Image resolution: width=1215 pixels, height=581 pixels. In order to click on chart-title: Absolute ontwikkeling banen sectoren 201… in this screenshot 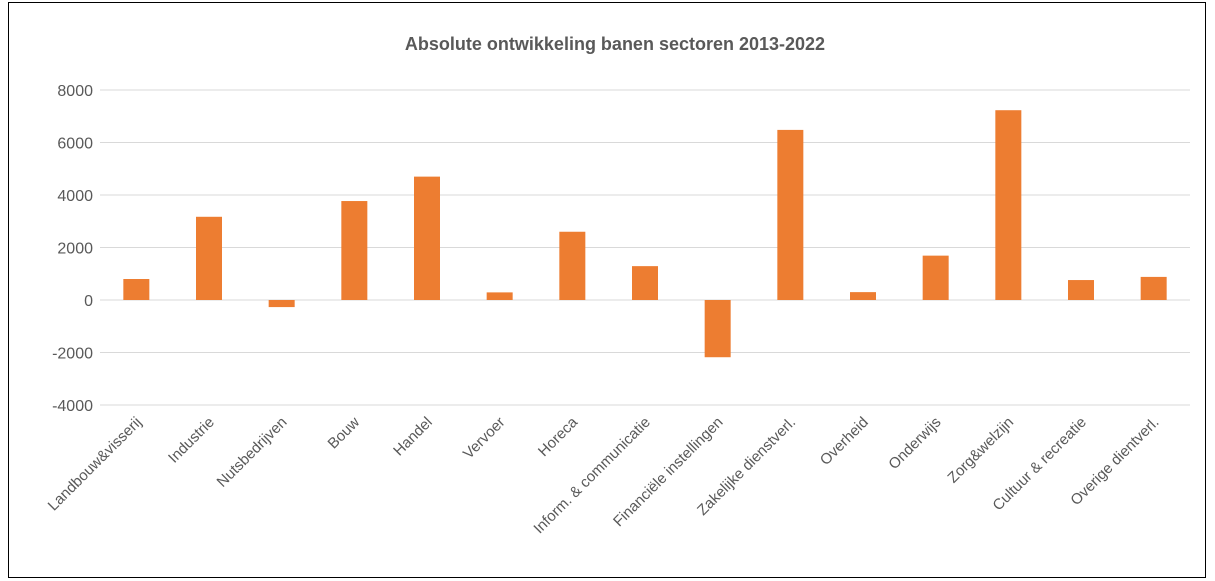, I will do `click(615, 44)`.